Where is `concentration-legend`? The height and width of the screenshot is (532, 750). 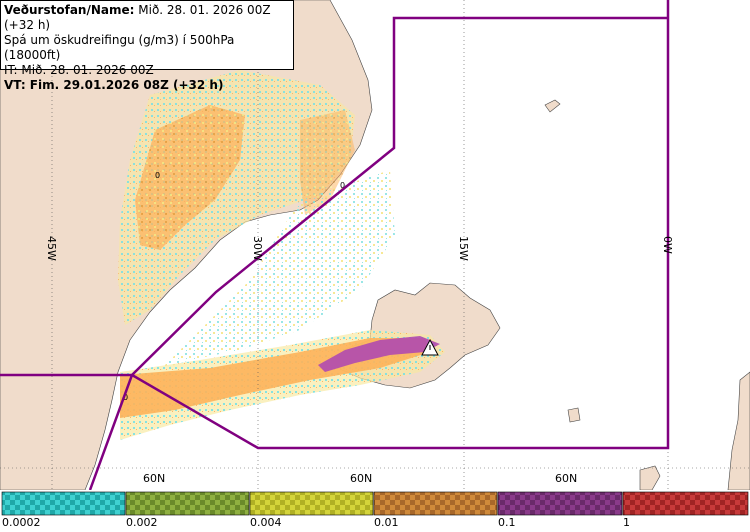 concentration-legend is located at coordinates (375, 511).